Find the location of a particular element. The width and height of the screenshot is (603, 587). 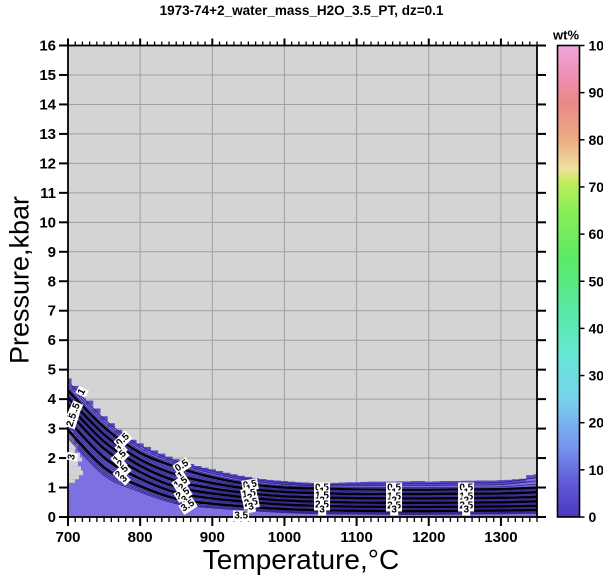

colorbar-tick-label: 90 is located at coordinates (596, 93).